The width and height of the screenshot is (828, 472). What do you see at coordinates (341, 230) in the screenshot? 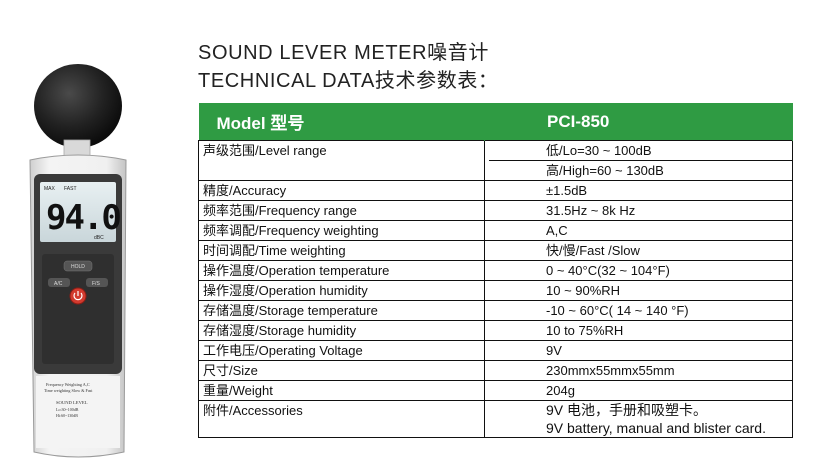
I see `spec-key: 频率调配/Frequency weighting` at bounding box center [341, 230].